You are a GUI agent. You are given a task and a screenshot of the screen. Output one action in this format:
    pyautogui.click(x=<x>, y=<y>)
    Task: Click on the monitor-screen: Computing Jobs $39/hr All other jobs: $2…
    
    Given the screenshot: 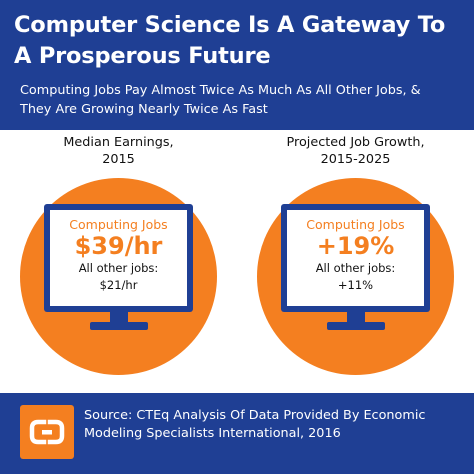 What is the action you would take?
    pyautogui.click(x=118, y=258)
    